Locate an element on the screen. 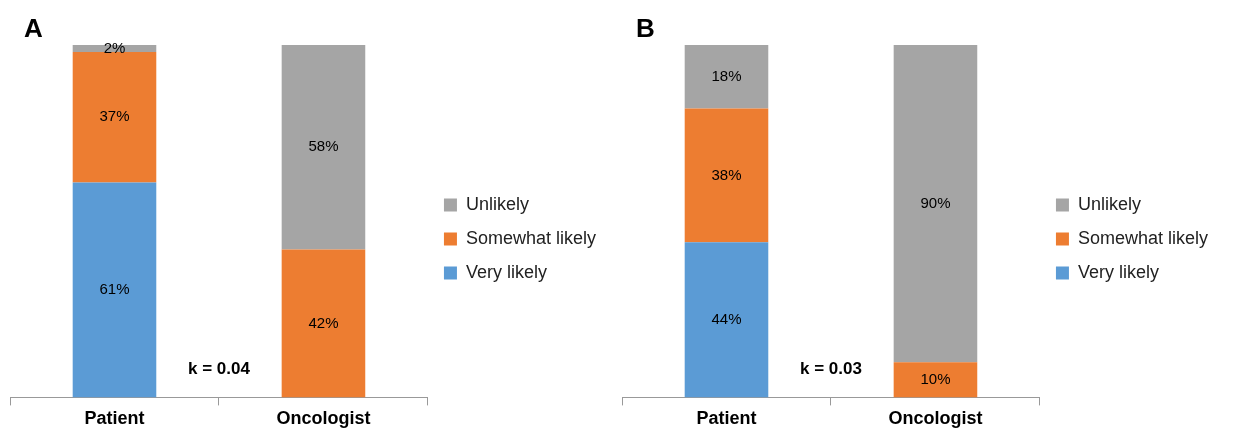 The height and width of the screenshot is (437, 1237). data-label: 18% is located at coordinates (726, 75).